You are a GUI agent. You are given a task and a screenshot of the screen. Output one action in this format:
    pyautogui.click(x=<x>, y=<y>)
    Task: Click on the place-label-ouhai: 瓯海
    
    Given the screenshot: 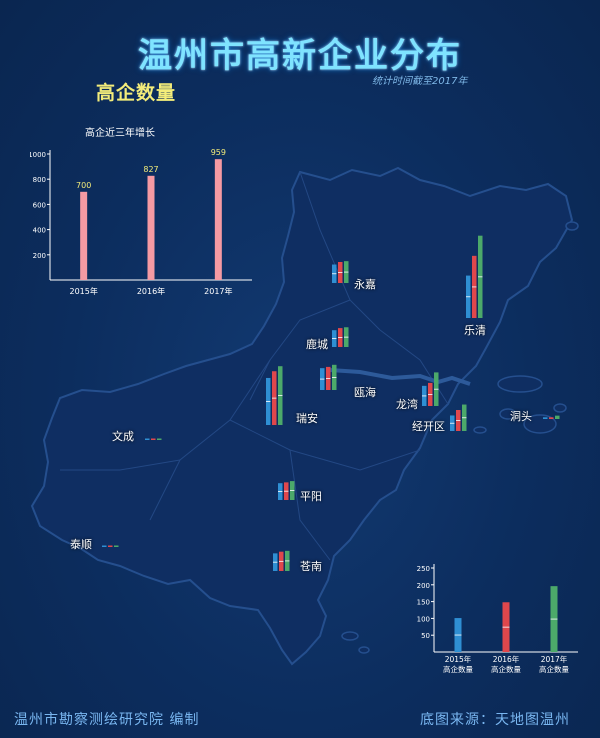 What is the action you would take?
    pyautogui.click(x=365, y=392)
    